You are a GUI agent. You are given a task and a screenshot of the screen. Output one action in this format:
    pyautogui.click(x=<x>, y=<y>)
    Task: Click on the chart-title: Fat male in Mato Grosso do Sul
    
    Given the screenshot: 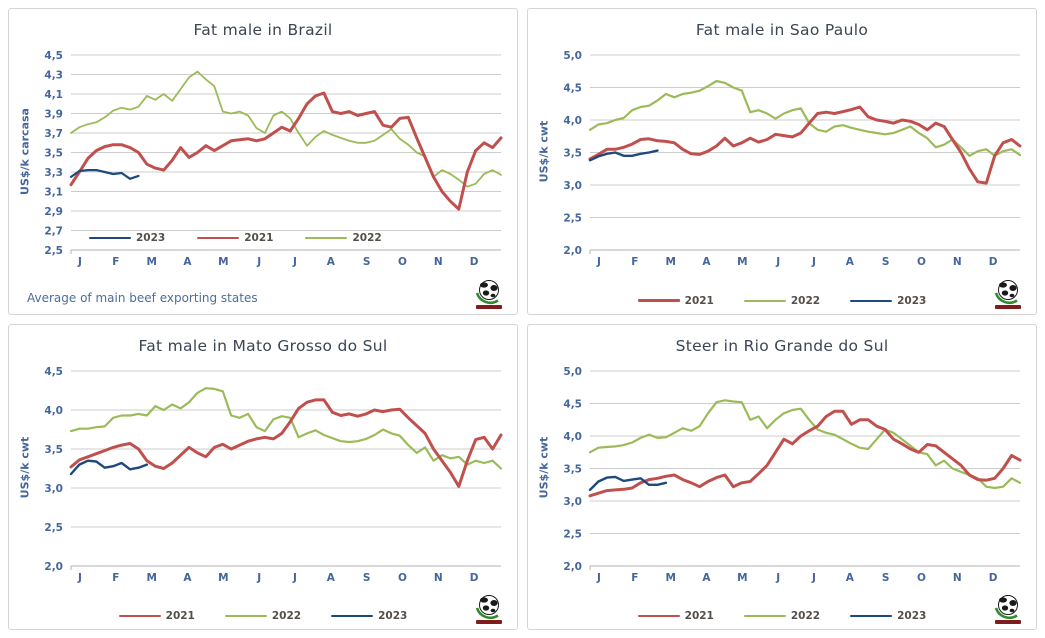 What is the action you would take?
    pyautogui.click(x=263, y=345)
    